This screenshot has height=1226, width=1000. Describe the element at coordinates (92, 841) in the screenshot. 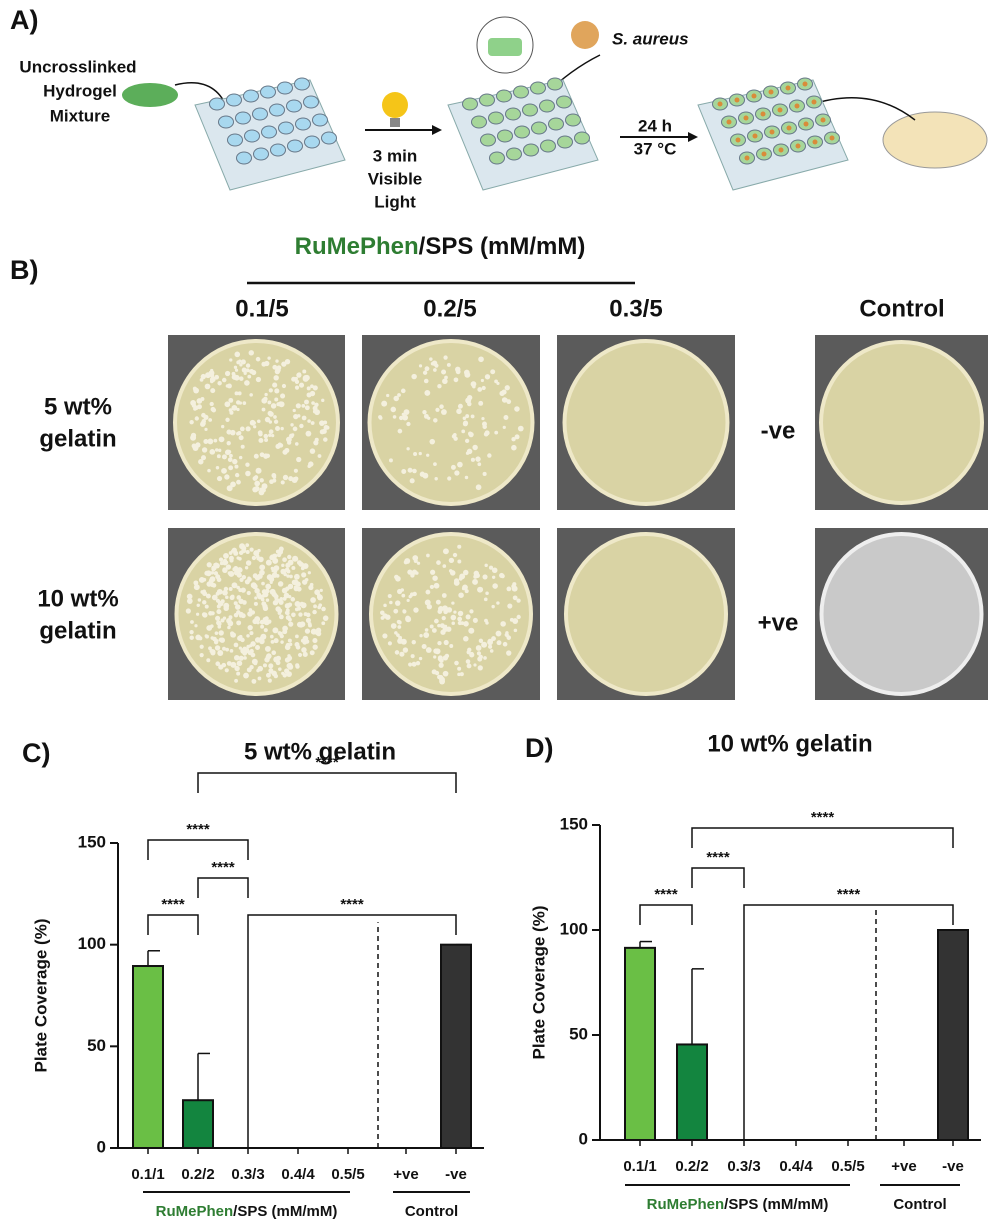

I see `y-tick-label: 150` at that location.